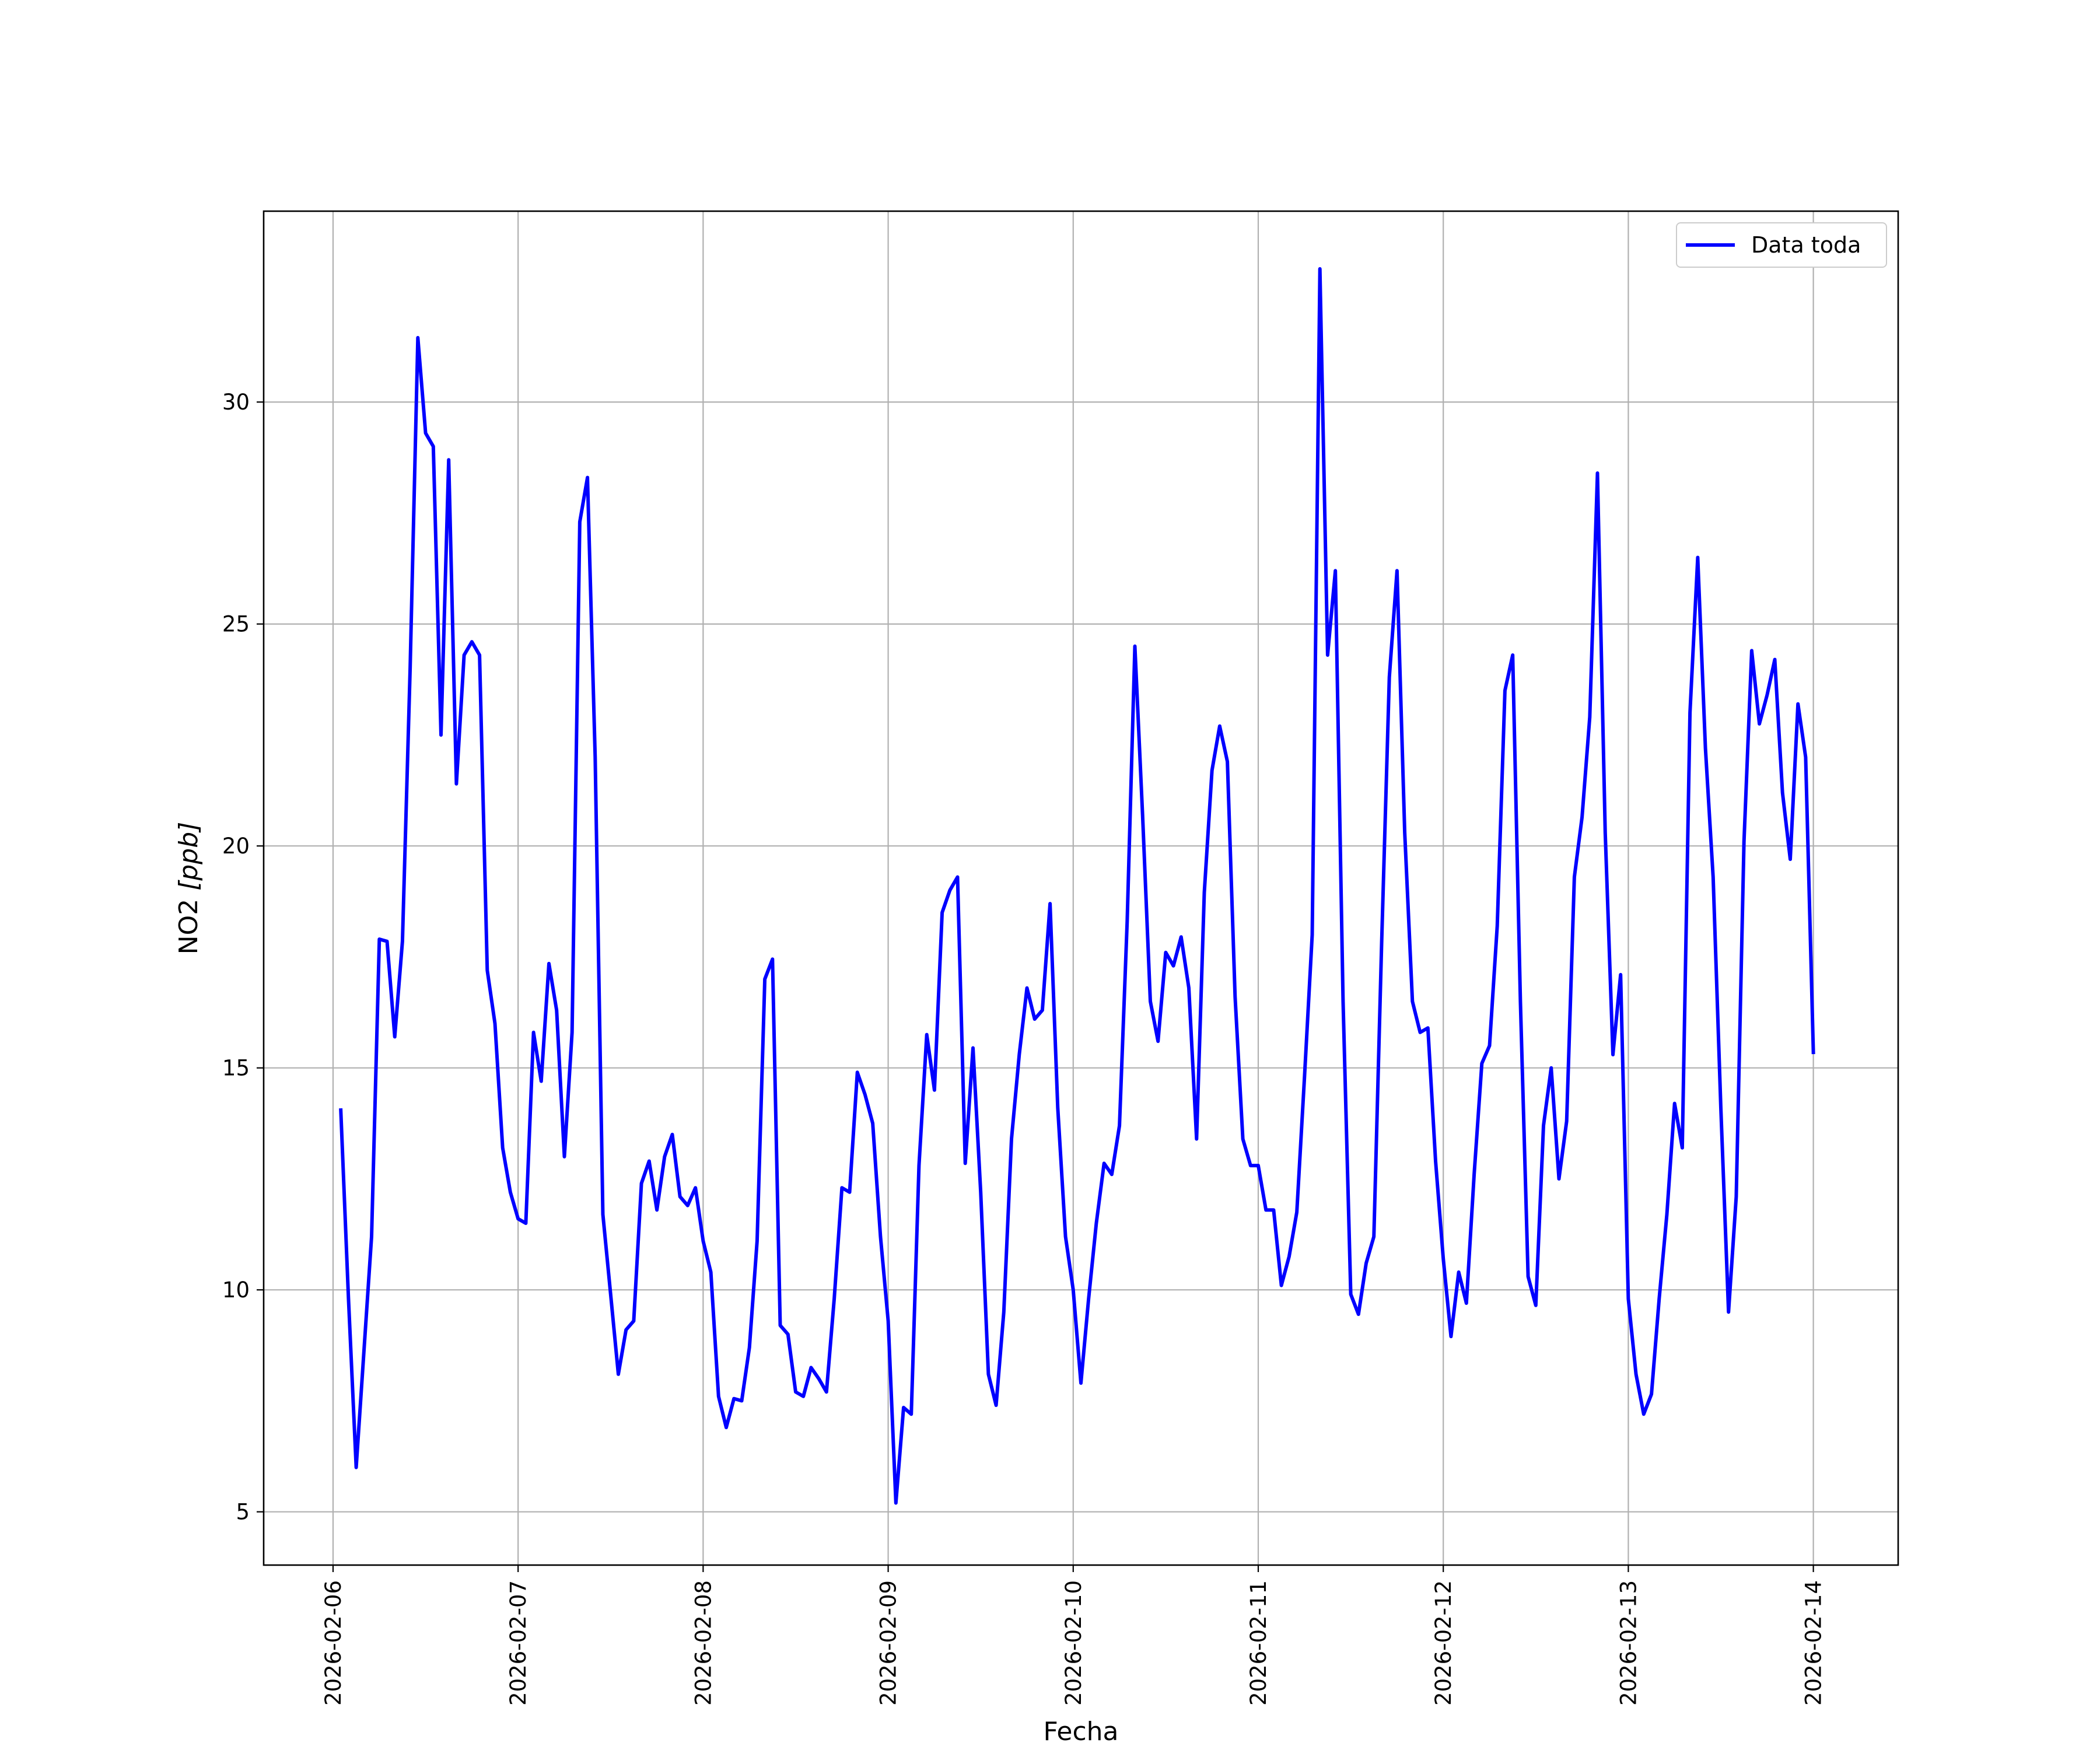 This screenshot has height=1750, width=2100. I want to click on x-tick-label: 2026-02-08, so click(703, 1643).